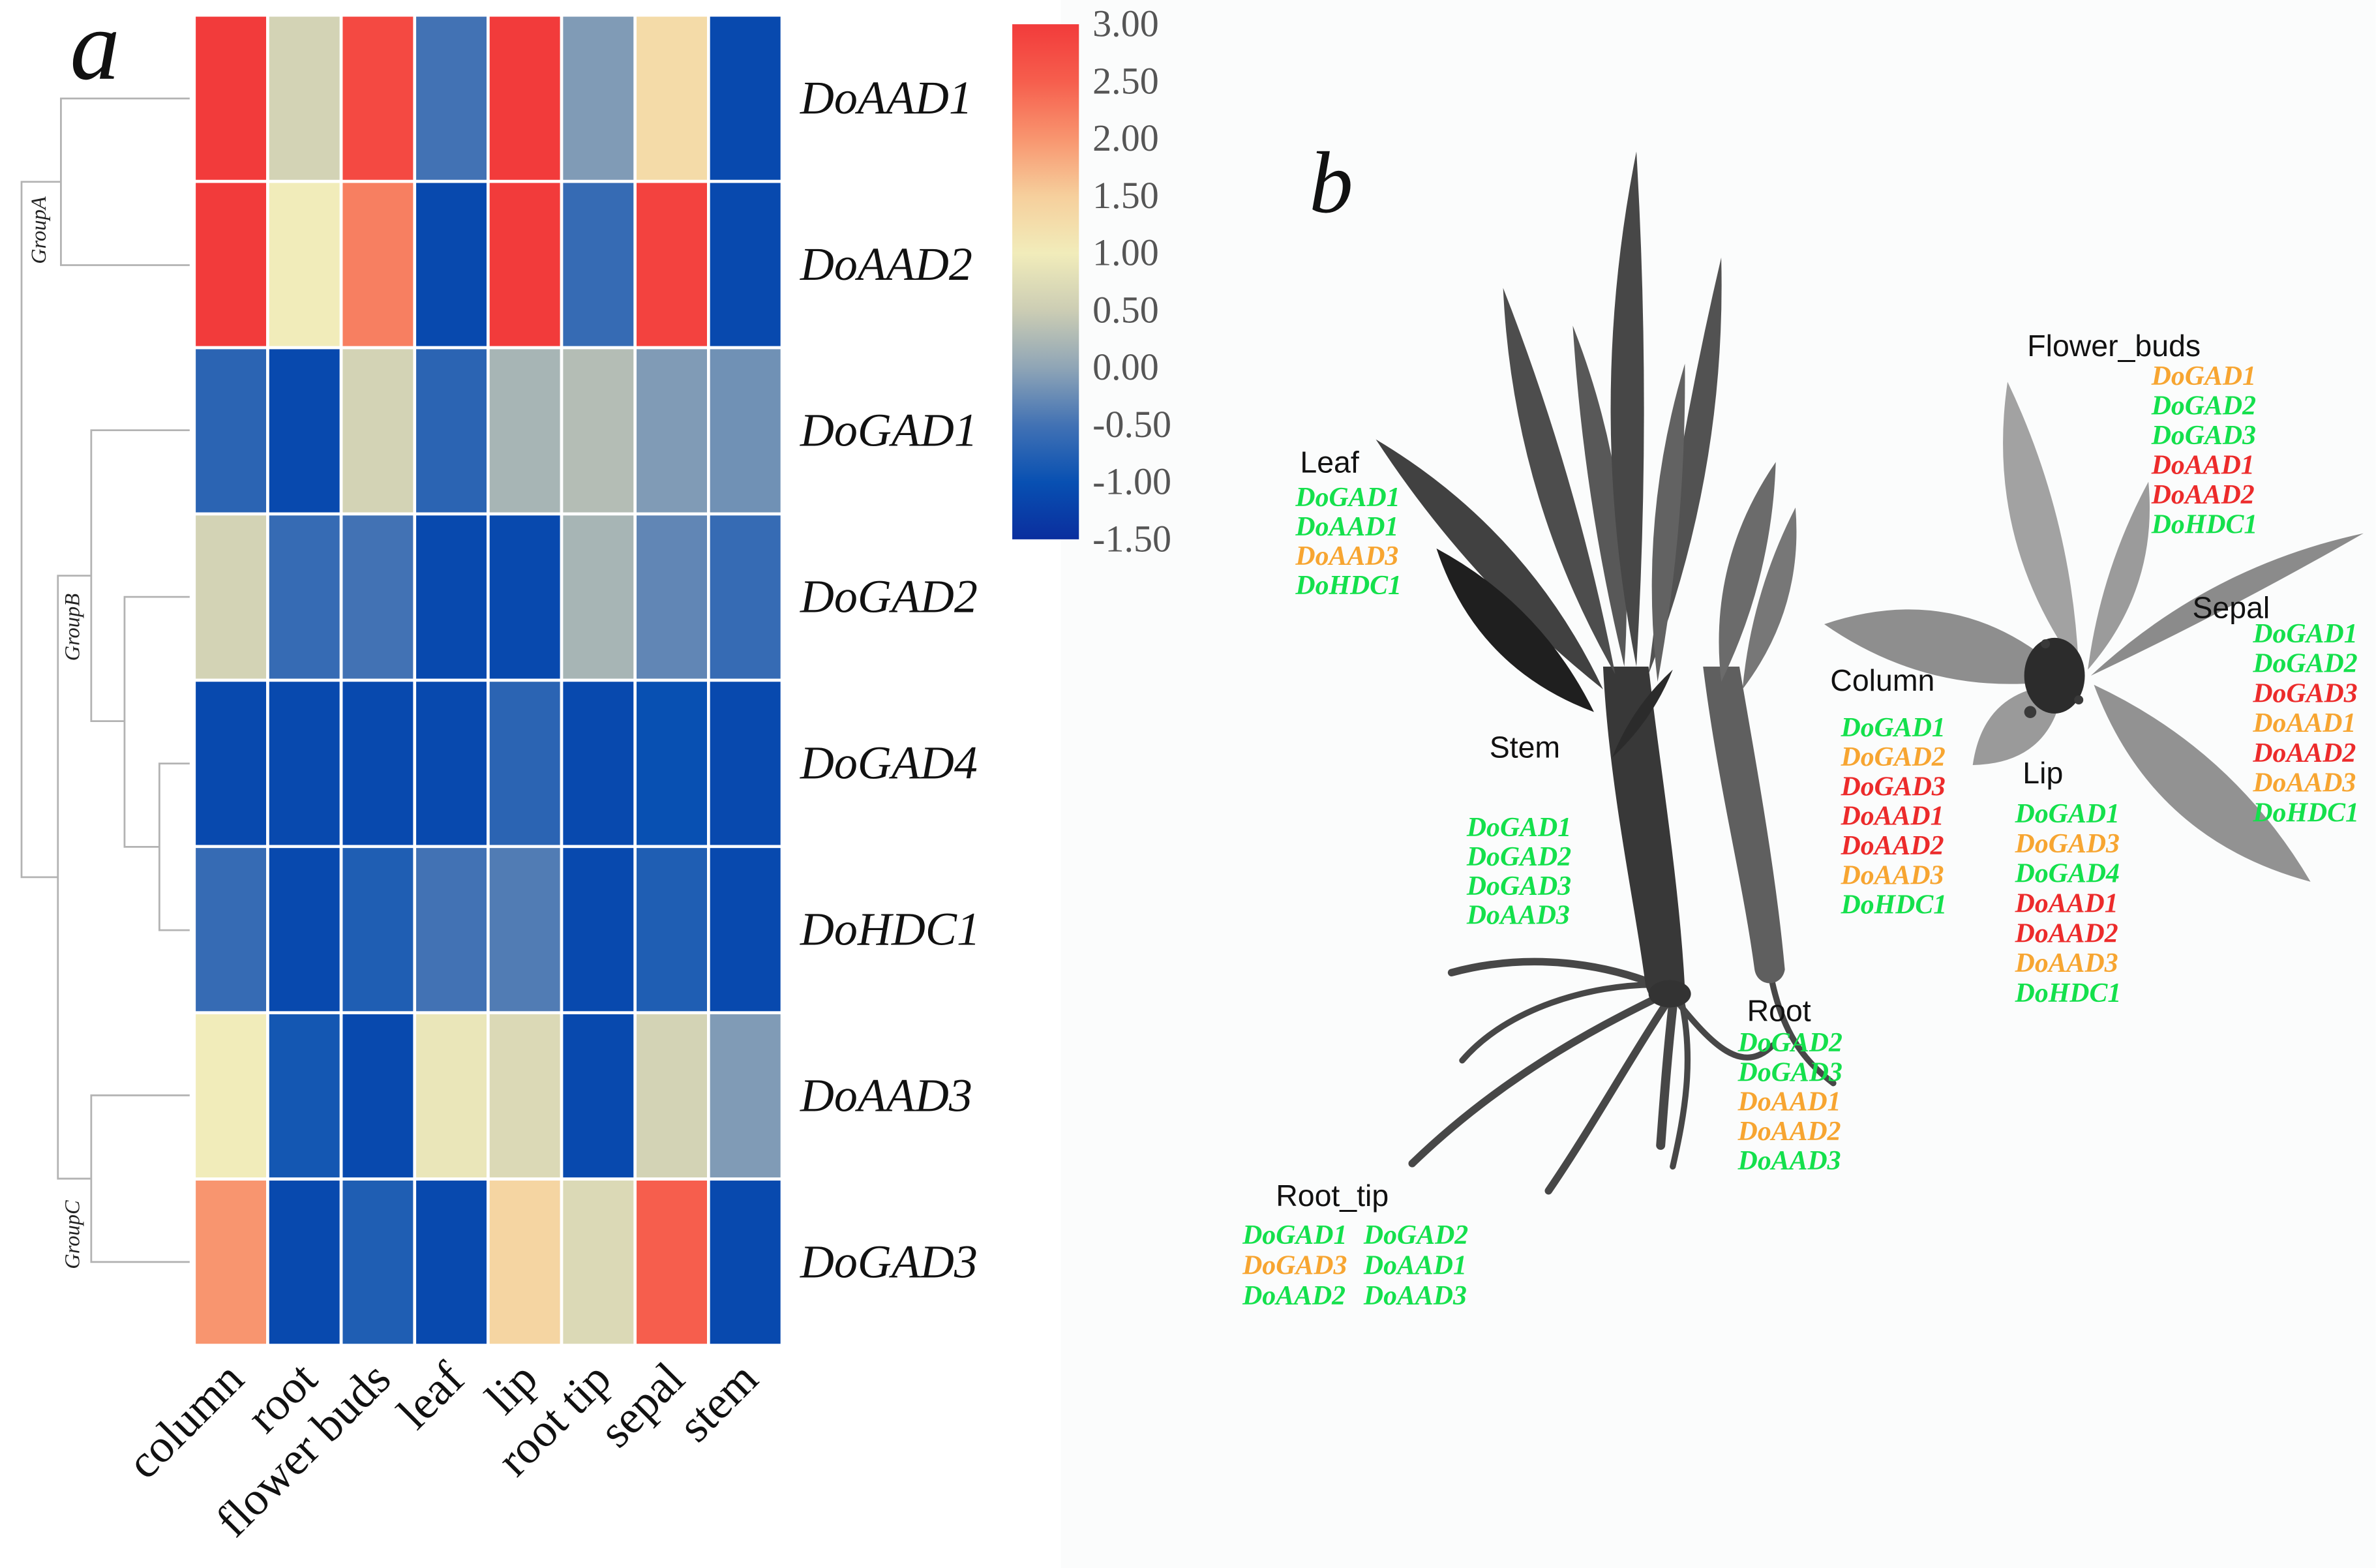 The width and height of the screenshot is (2376, 1568). Describe the element at coordinates (1329, 462) in the screenshot. I see `tissue-title: Leaf` at that location.